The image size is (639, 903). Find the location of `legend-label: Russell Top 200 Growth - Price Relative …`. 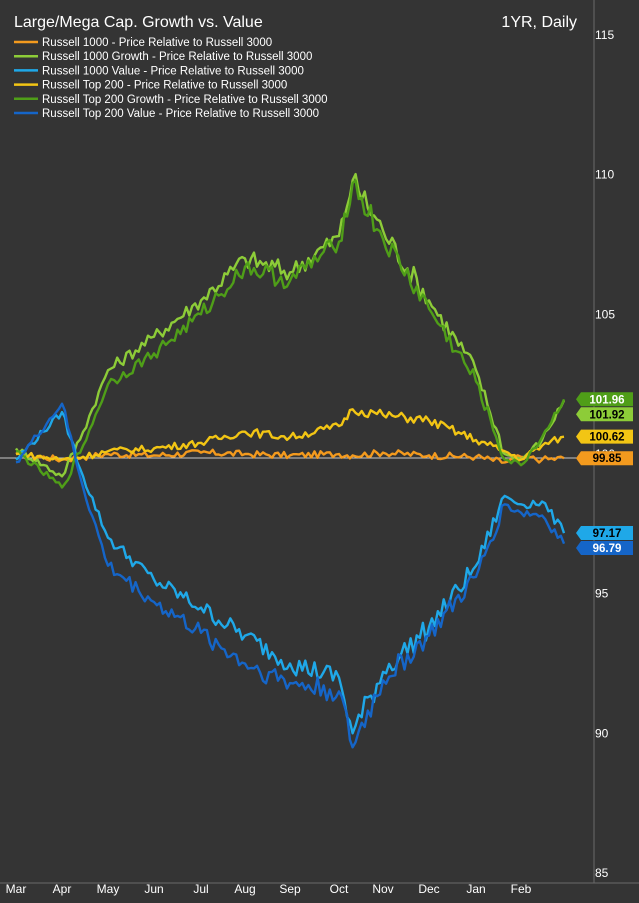

legend-label: Russell Top 200 Growth - Price Relative … is located at coordinates (185, 100).